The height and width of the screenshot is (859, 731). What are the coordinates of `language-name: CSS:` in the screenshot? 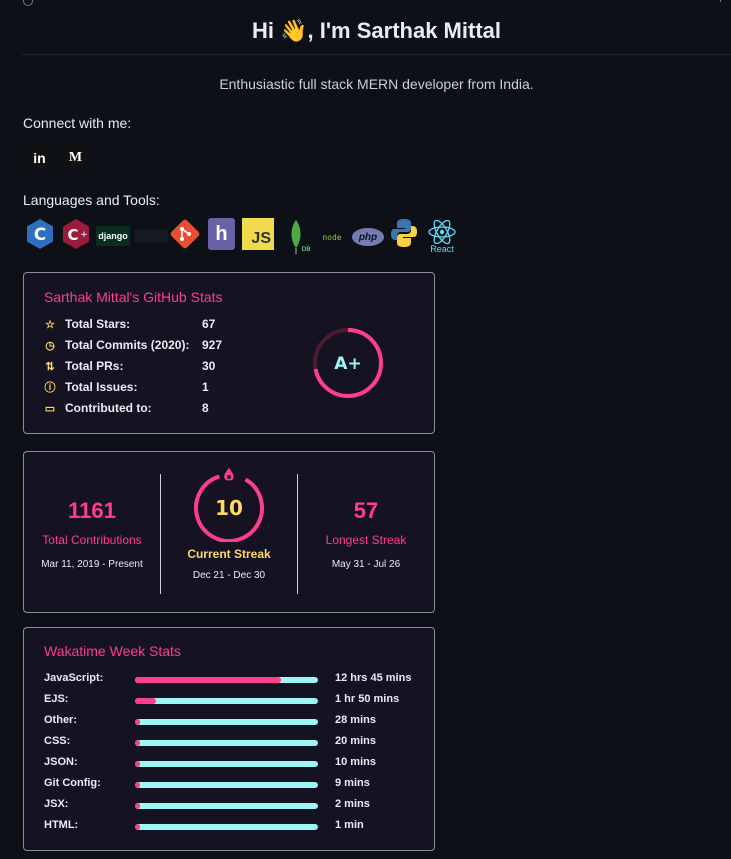 It's located at (57, 741).